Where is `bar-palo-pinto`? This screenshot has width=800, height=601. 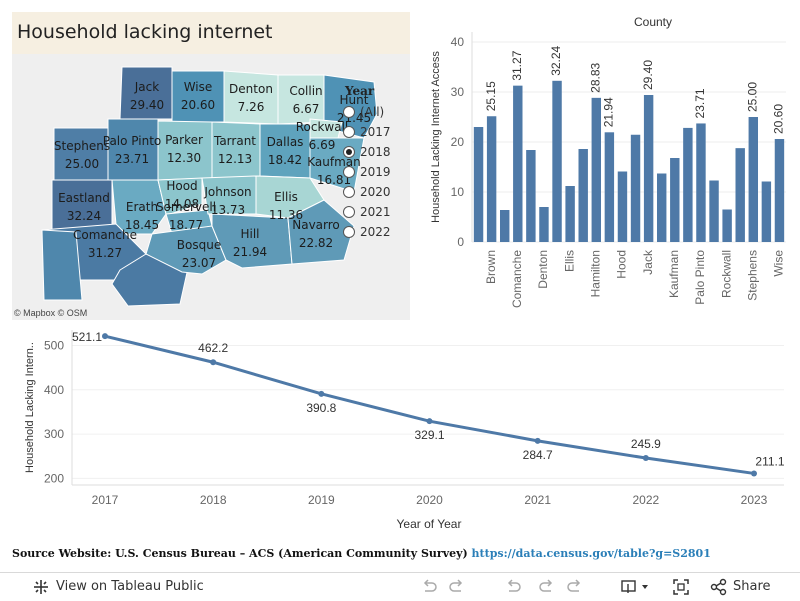 bar-palo-pinto is located at coordinates (701, 182).